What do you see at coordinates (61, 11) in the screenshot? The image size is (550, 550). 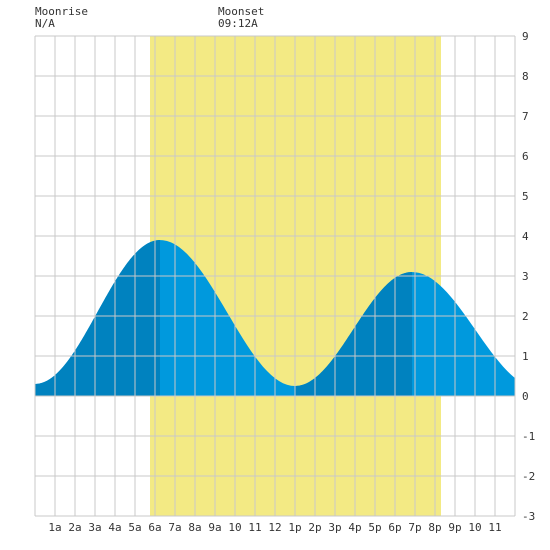 I see `moonrise-label: Moonrise` at bounding box center [61, 11].